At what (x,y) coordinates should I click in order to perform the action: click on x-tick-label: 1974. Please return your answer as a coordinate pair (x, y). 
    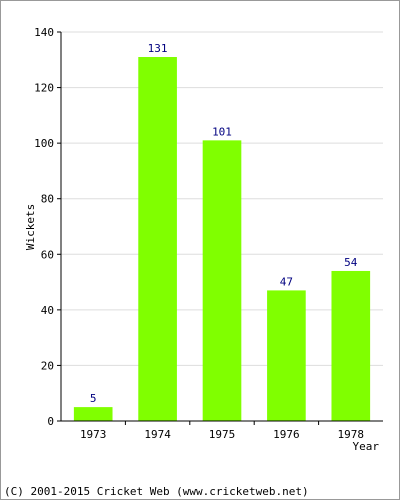
    Looking at the image, I should click on (157, 434).